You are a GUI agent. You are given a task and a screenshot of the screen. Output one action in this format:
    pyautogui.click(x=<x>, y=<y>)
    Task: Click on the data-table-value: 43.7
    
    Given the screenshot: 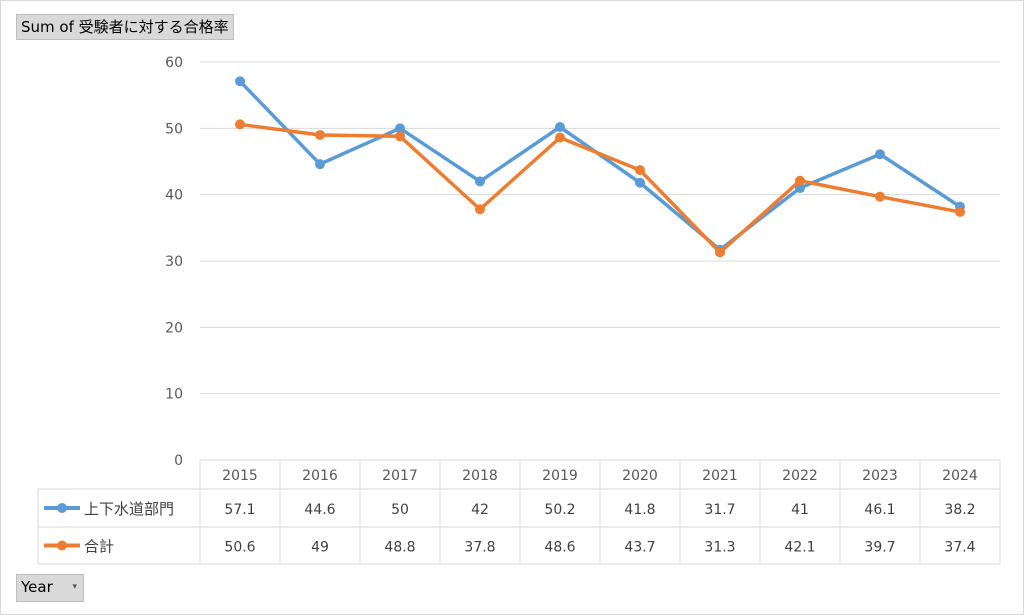 What is the action you would take?
    pyautogui.click(x=639, y=548)
    